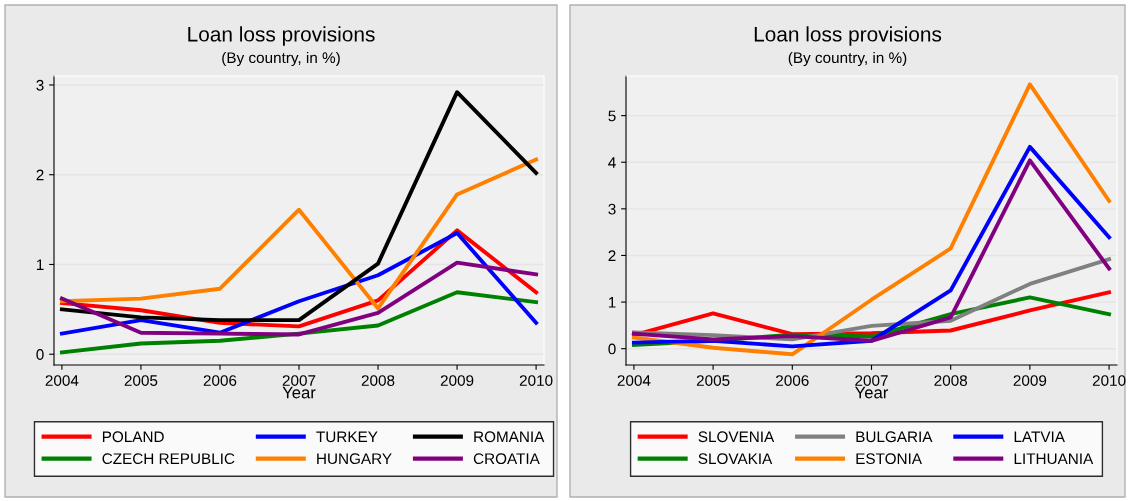 The width and height of the screenshot is (1128, 501). Describe the element at coordinates (168, 459) in the screenshot. I see `legend-label: CZECH REPUBLIC` at that location.